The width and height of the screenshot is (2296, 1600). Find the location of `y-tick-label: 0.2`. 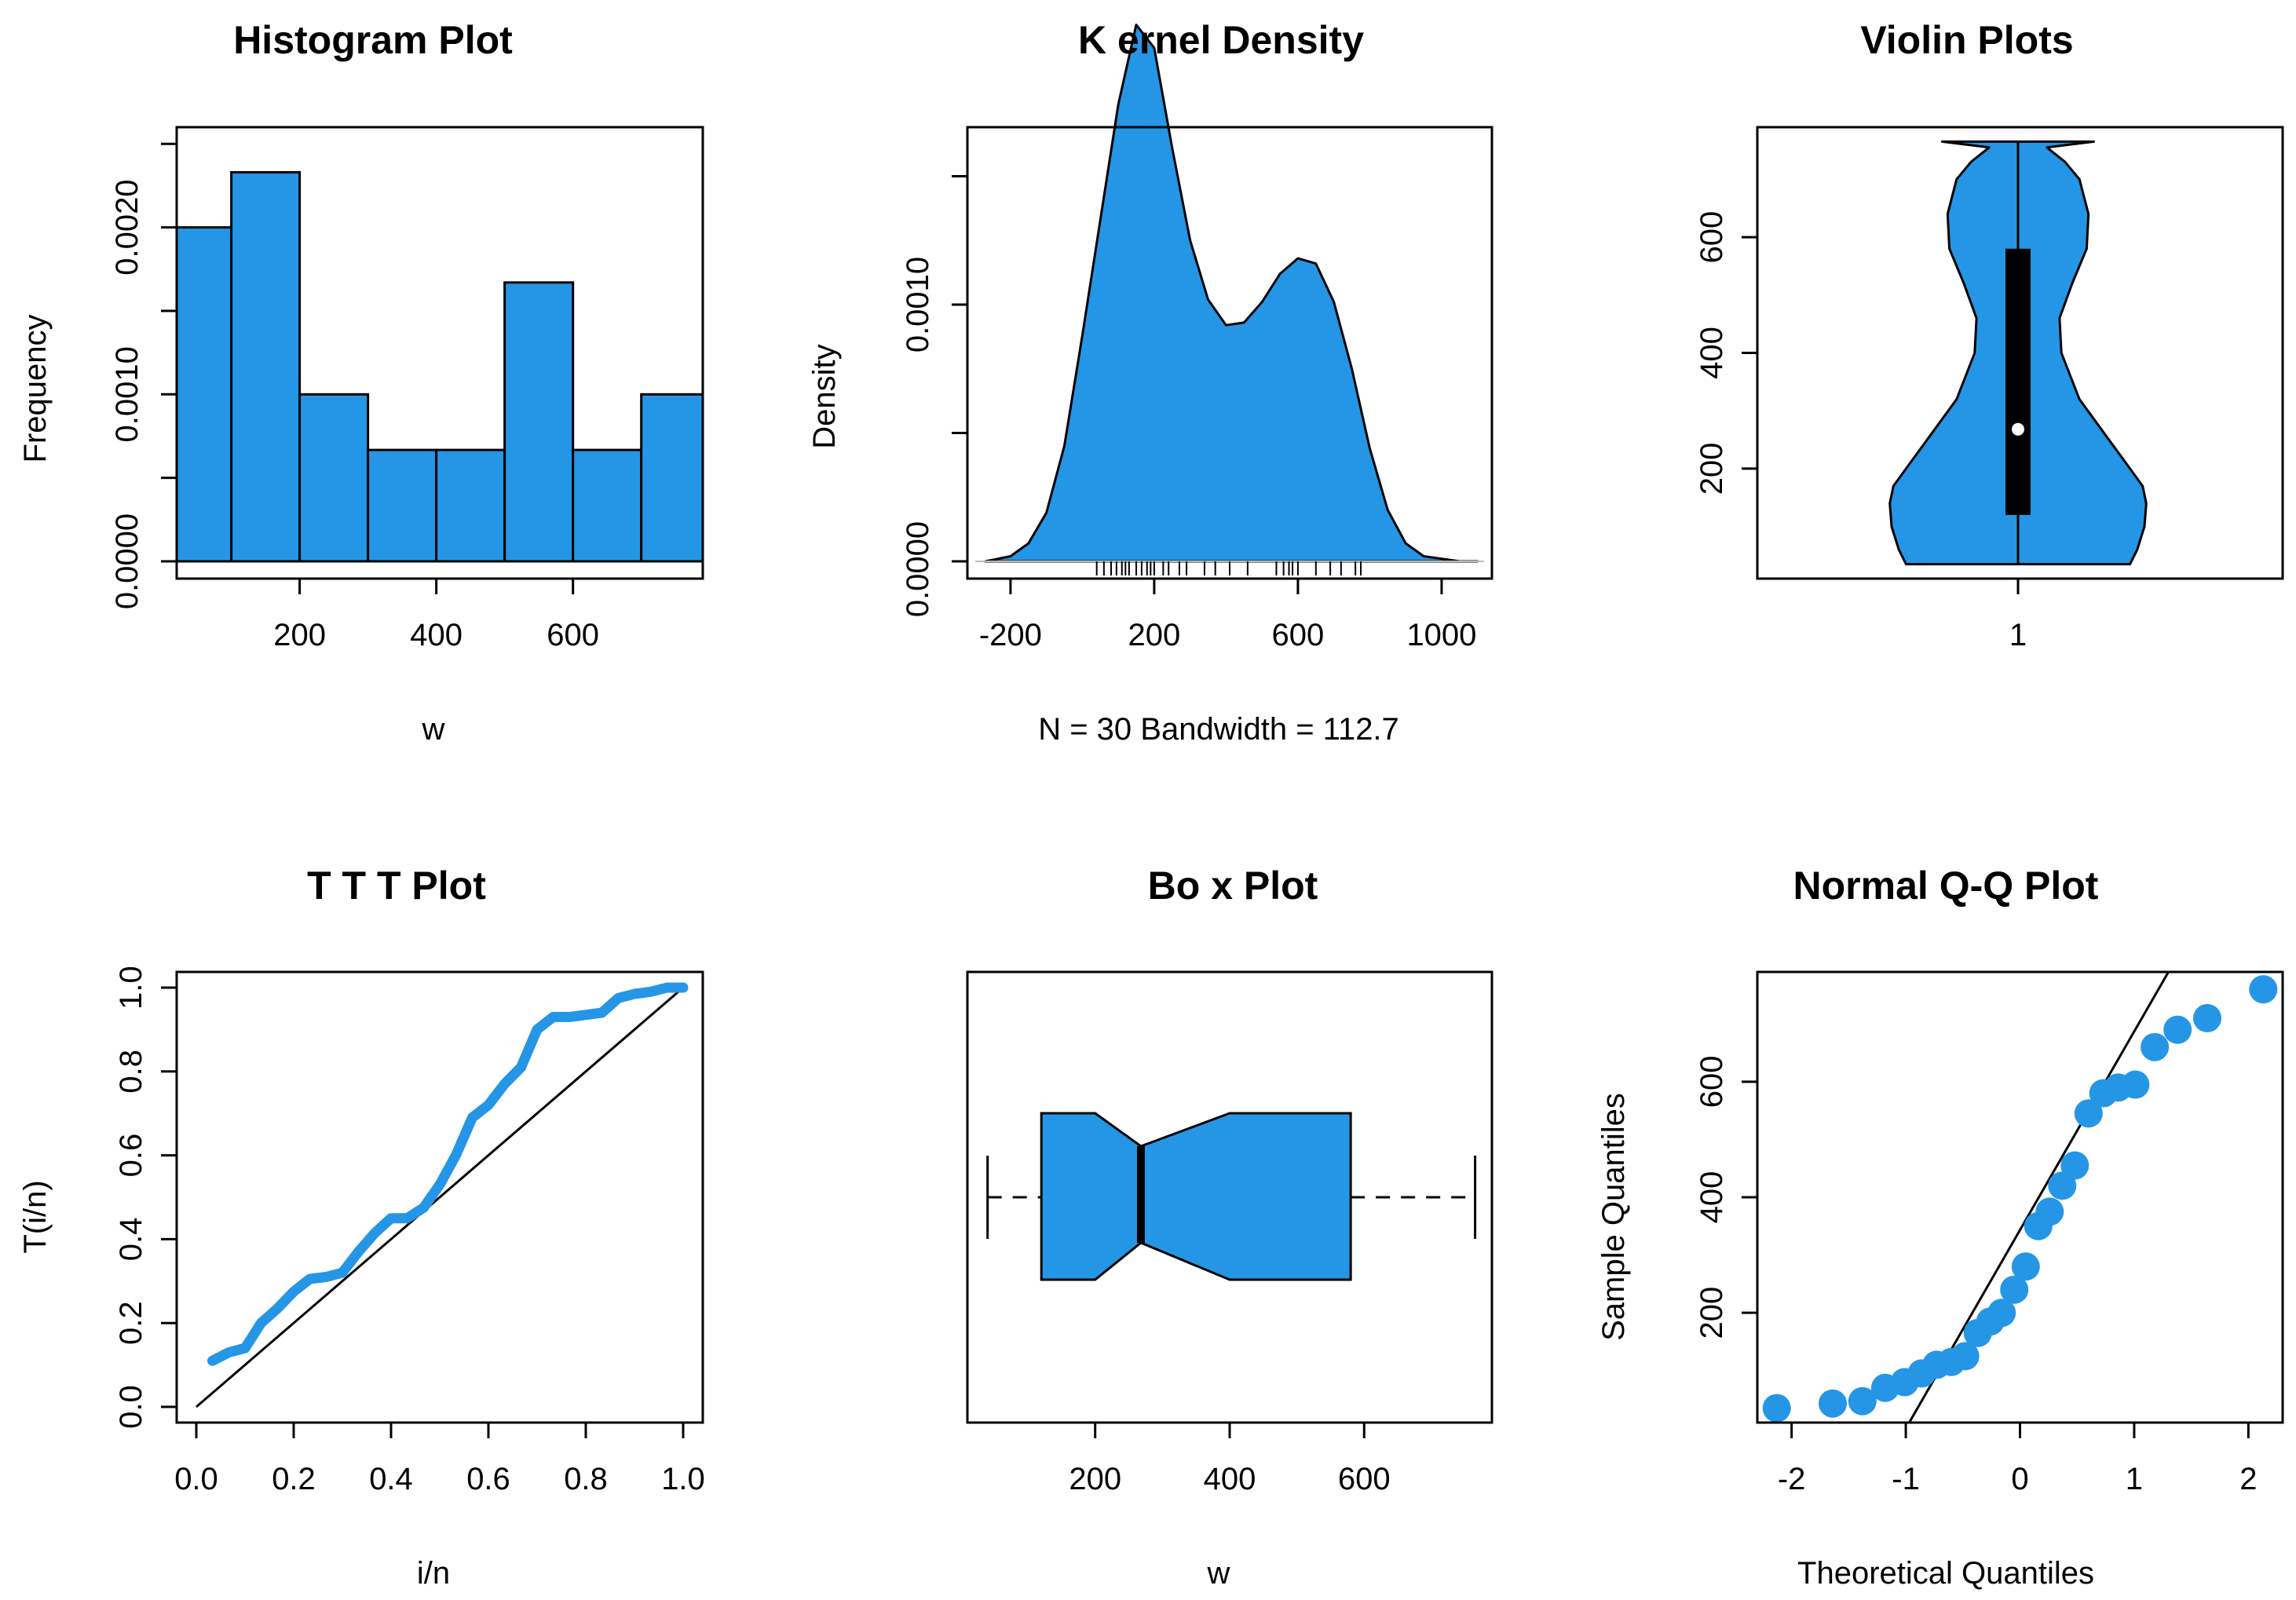

y-tick-label: 0.2 is located at coordinates (131, 1323).